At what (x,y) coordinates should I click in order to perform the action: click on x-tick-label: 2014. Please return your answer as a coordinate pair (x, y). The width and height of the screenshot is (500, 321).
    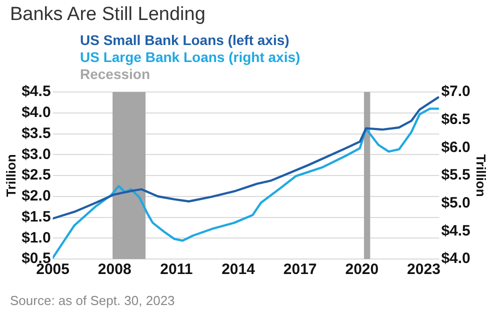
    Looking at the image, I should click on (239, 269).